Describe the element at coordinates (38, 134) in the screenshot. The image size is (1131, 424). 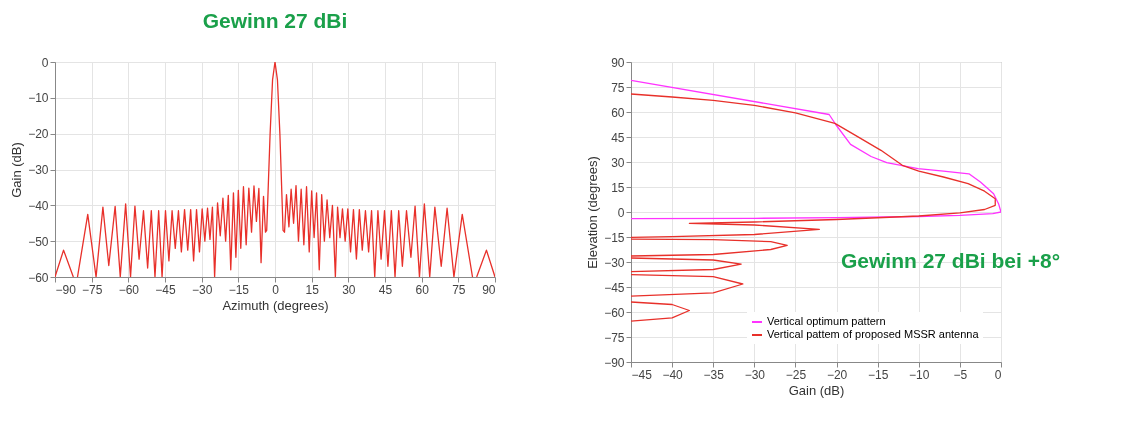
I see `y-tick-label: −20` at that location.